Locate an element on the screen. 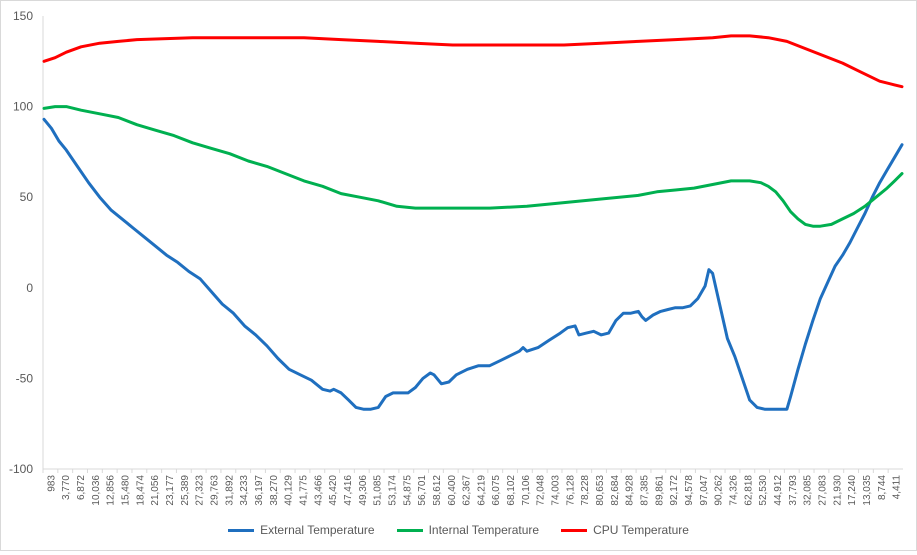  x-tick-label: 92,172 is located at coordinates (674, 490).